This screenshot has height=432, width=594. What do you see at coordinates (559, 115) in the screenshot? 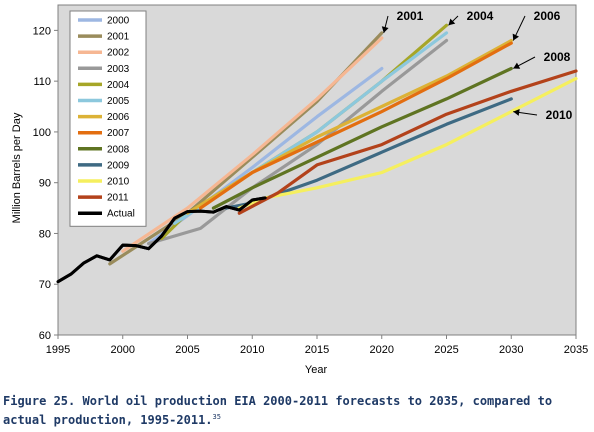
I see `annotation-label-2010: 2010` at bounding box center [559, 115].